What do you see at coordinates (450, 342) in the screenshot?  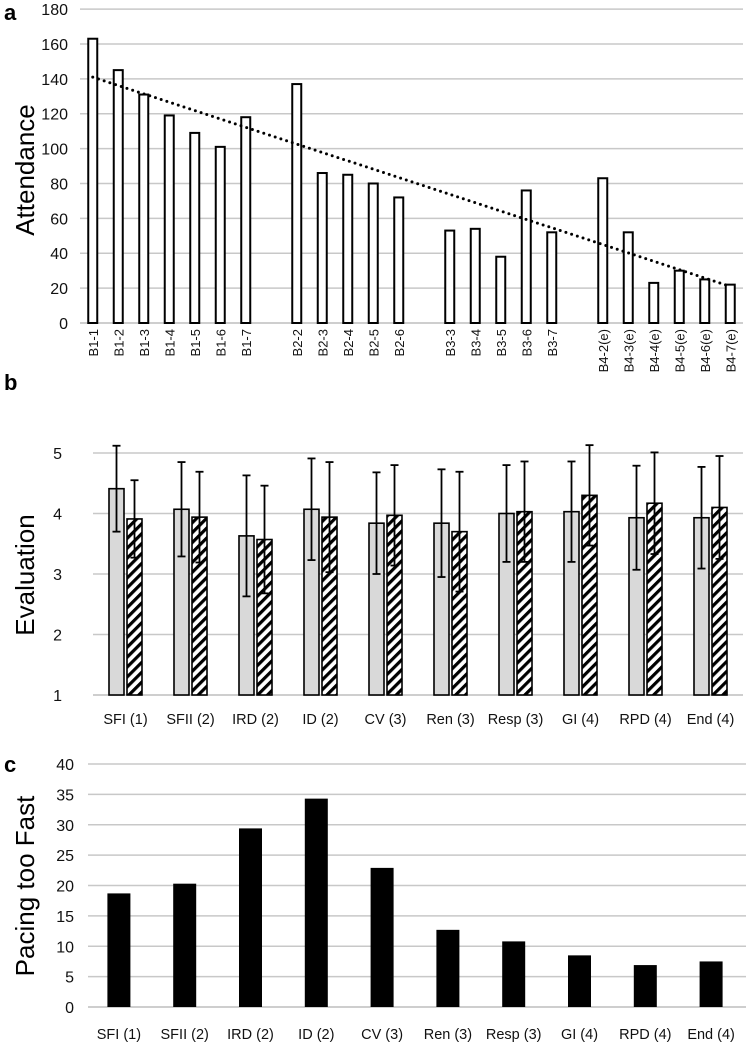 I see `x-tick-label: B3-3` at bounding box center [450, 342].